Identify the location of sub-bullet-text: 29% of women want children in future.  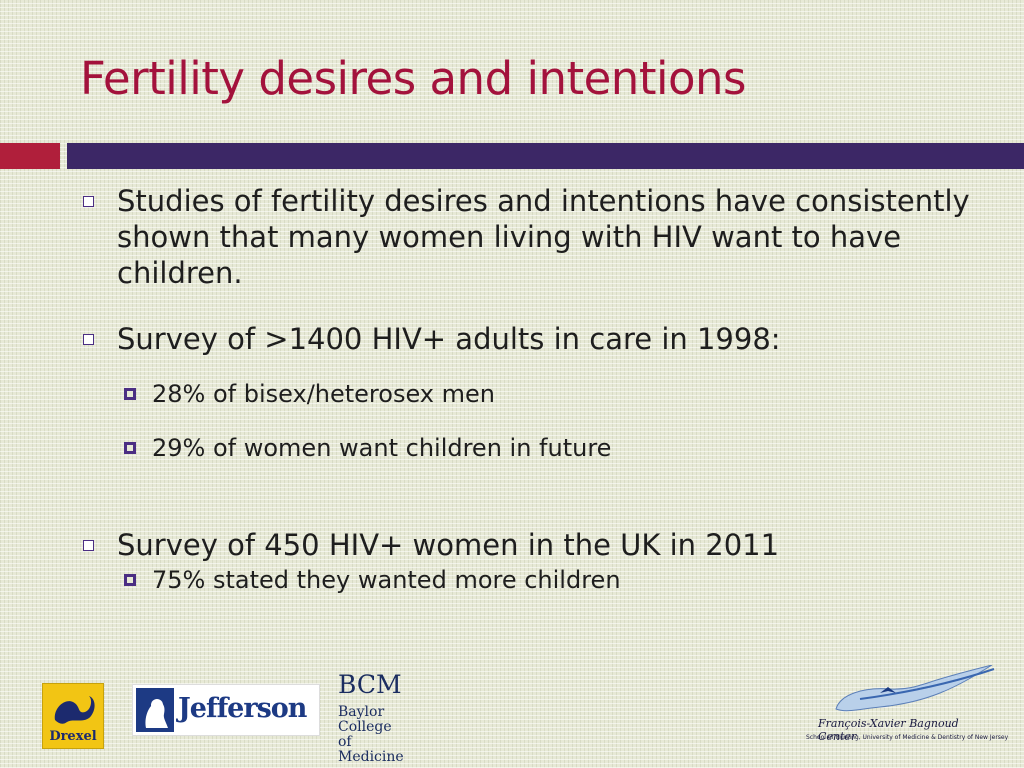
(382, 448).